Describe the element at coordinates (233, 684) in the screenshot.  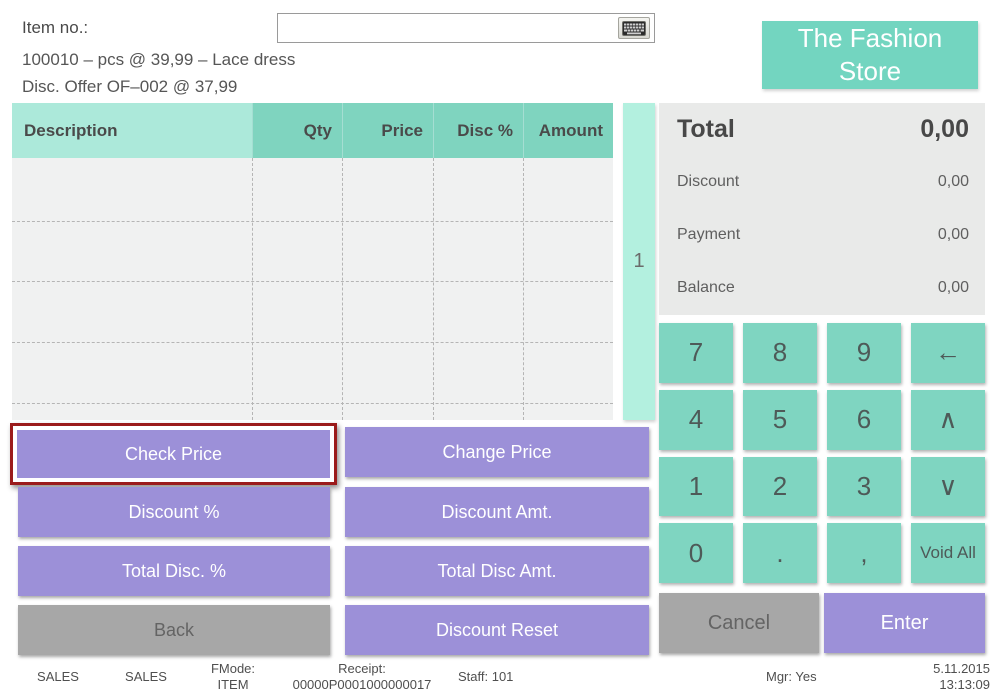
I see `fmode-value: ITEM` at that location.